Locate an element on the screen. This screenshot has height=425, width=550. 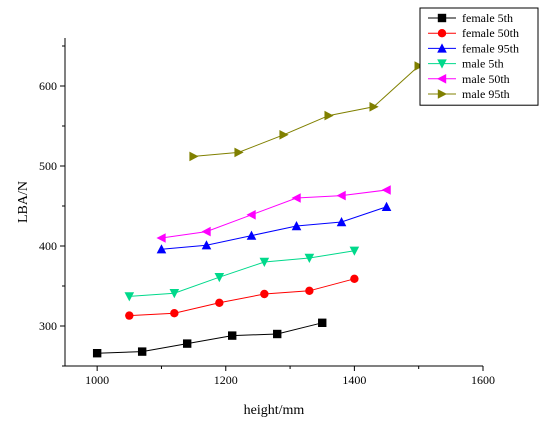
y-axis-title: LBA/N is located at coordinates (23, 202).